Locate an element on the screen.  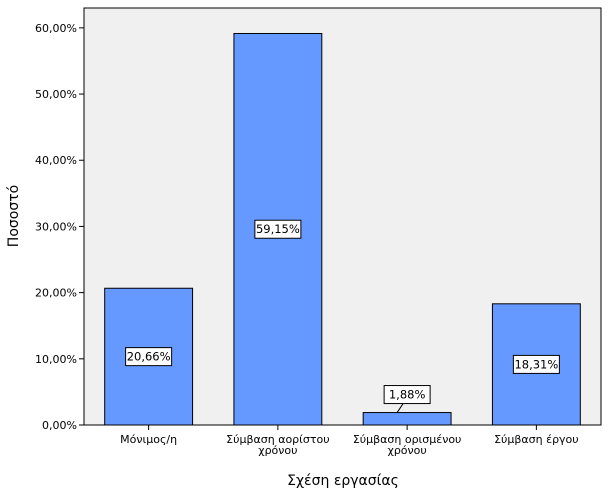
x-tick-label: Σύμβαση ορισμένου is located at coordinates (407, 439).